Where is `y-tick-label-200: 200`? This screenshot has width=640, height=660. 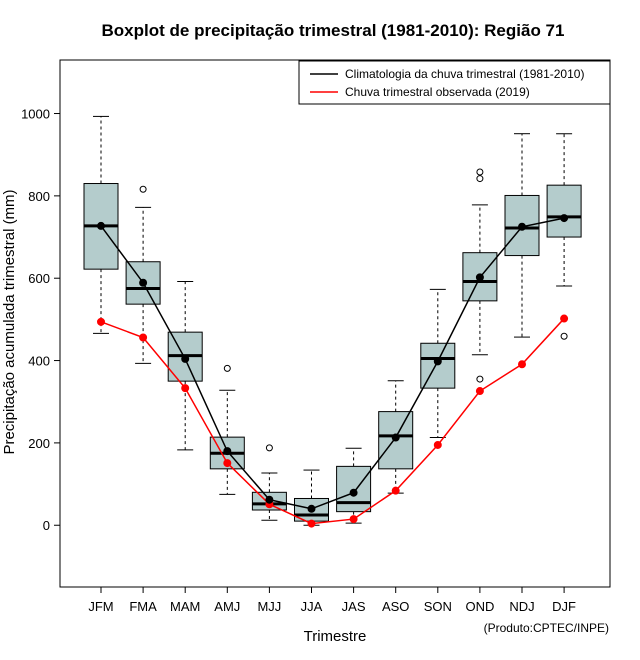
y-tick-label-200: 200 is located at coordinates (39, 443).